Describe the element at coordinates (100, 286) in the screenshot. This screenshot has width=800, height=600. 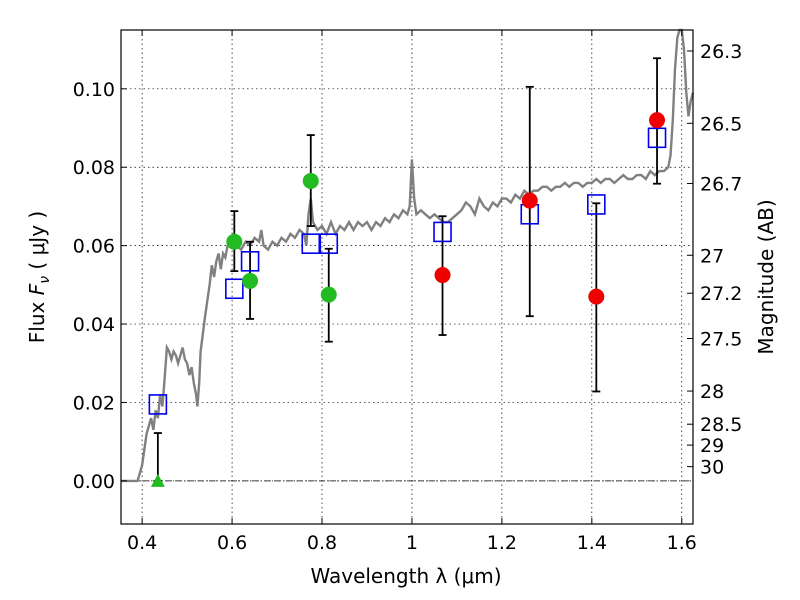
I see `y-axis-ticks: 0.00 0.02 0.04 0.06 0.08 0.10` at that location.